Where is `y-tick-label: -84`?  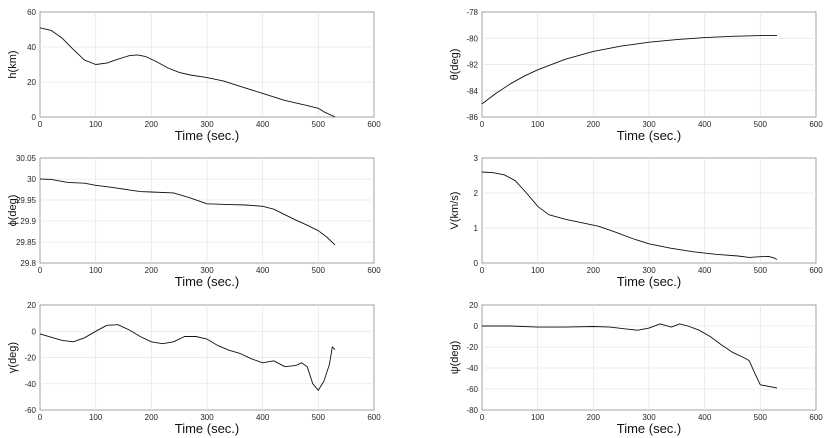
y-tick-label: -84 is located at coordinates (472, 91).